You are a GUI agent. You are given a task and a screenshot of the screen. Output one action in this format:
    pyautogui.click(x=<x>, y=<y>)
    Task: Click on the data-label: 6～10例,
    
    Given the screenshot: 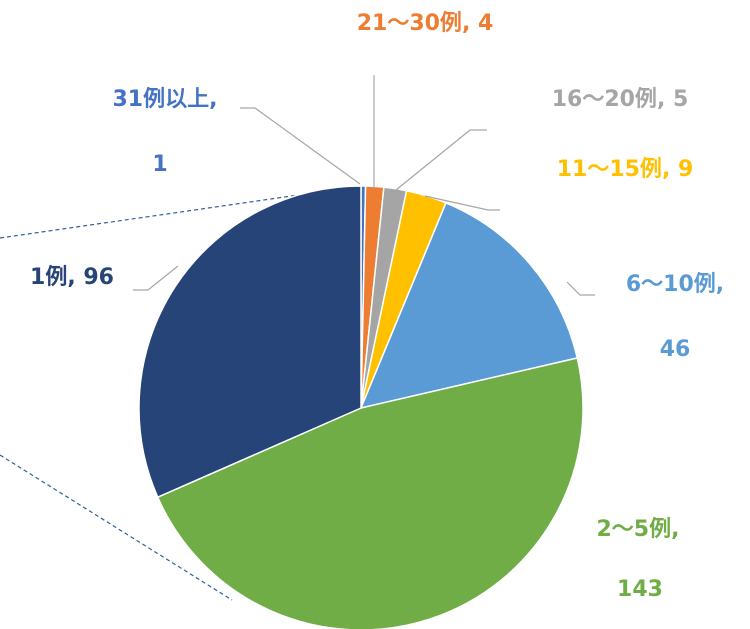 What is the action you would take?
    pyautogui.click(x=675, y=284)
    